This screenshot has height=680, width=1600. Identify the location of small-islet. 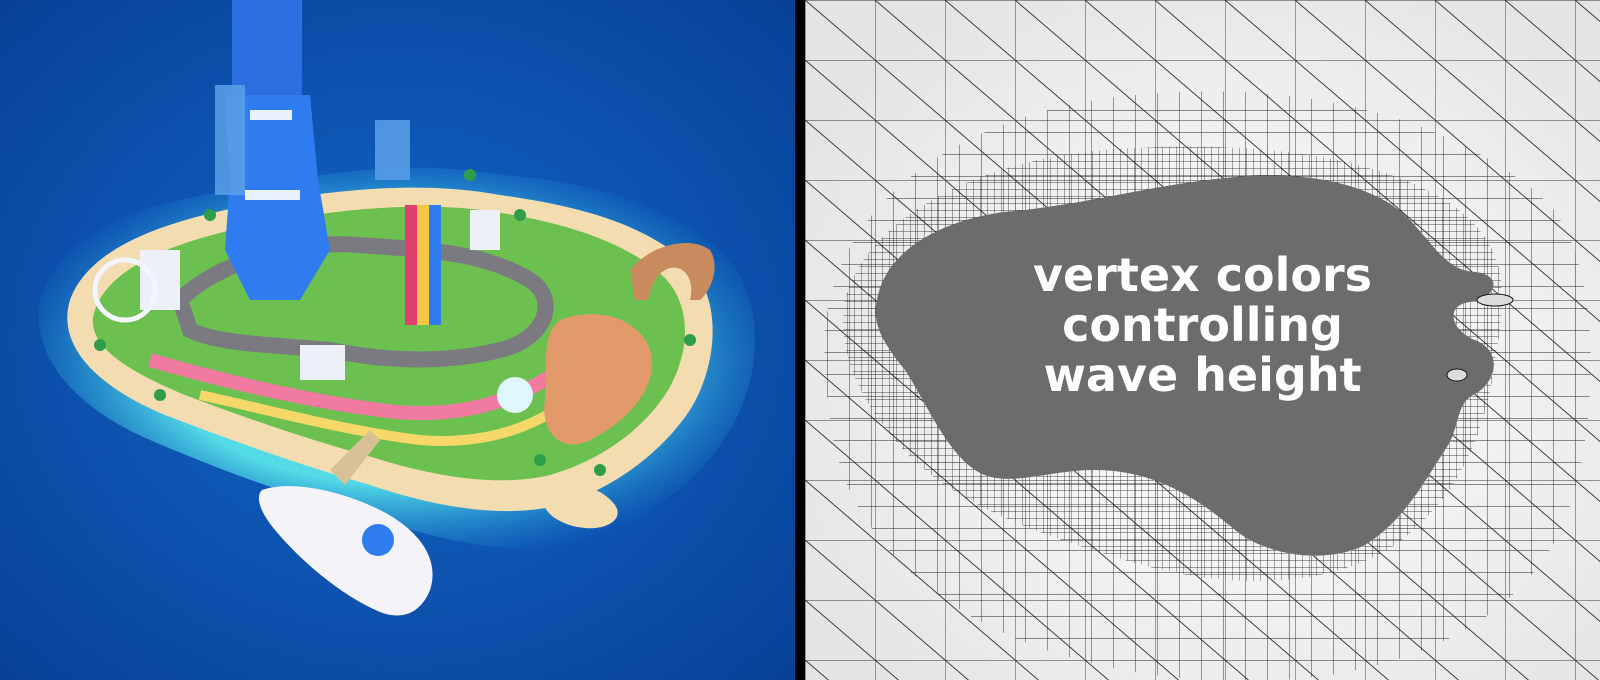
(580, 507).